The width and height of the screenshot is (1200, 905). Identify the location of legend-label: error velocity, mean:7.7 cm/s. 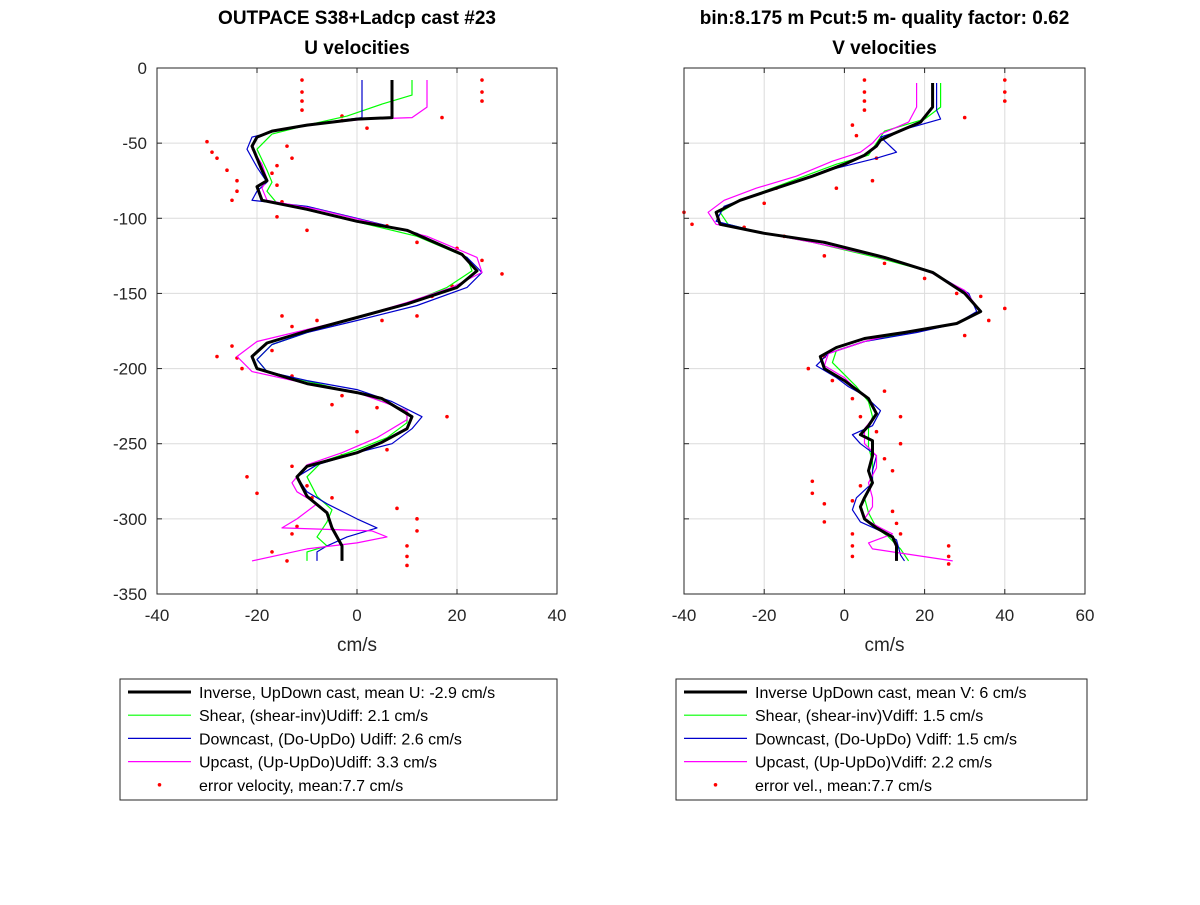
(301, 786).